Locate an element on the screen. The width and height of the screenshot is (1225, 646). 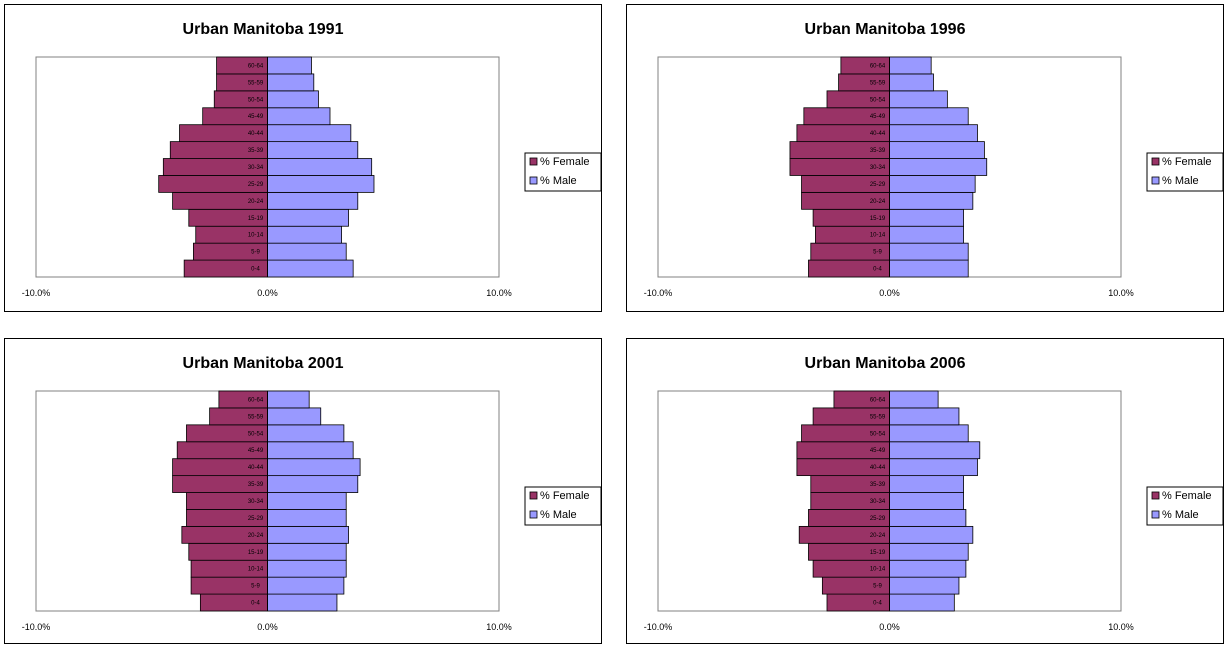
chart-title: Urban Manitoba 2006 is located at coordinates (885, 363).